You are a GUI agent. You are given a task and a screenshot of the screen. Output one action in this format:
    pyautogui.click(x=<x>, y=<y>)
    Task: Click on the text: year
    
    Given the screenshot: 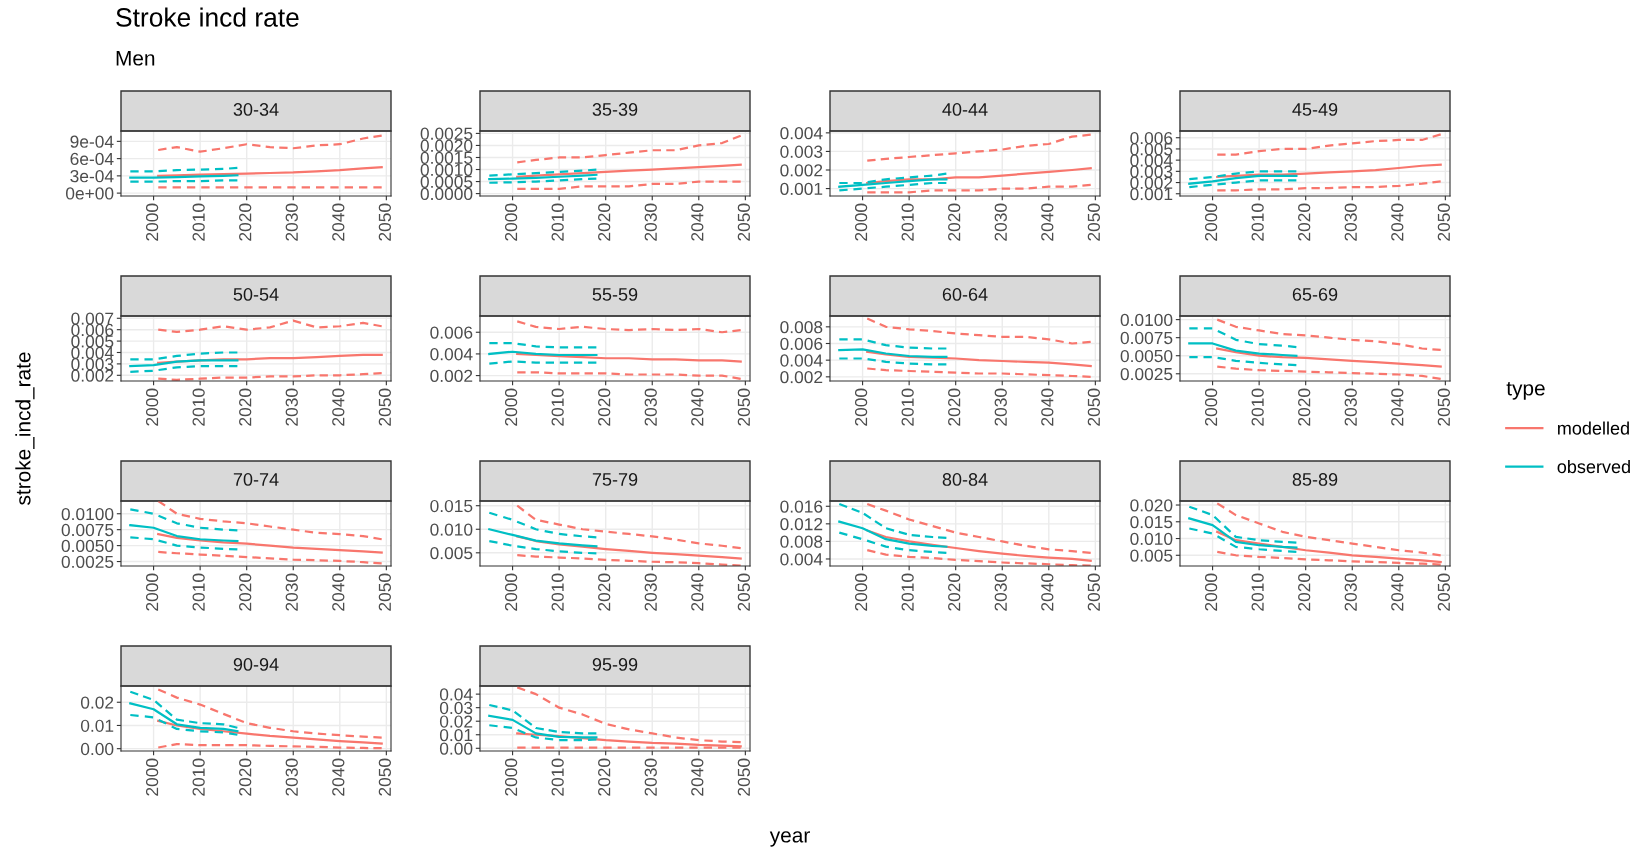 What is the action you would take?
    pyautogui.click(x=789, y=839)
    